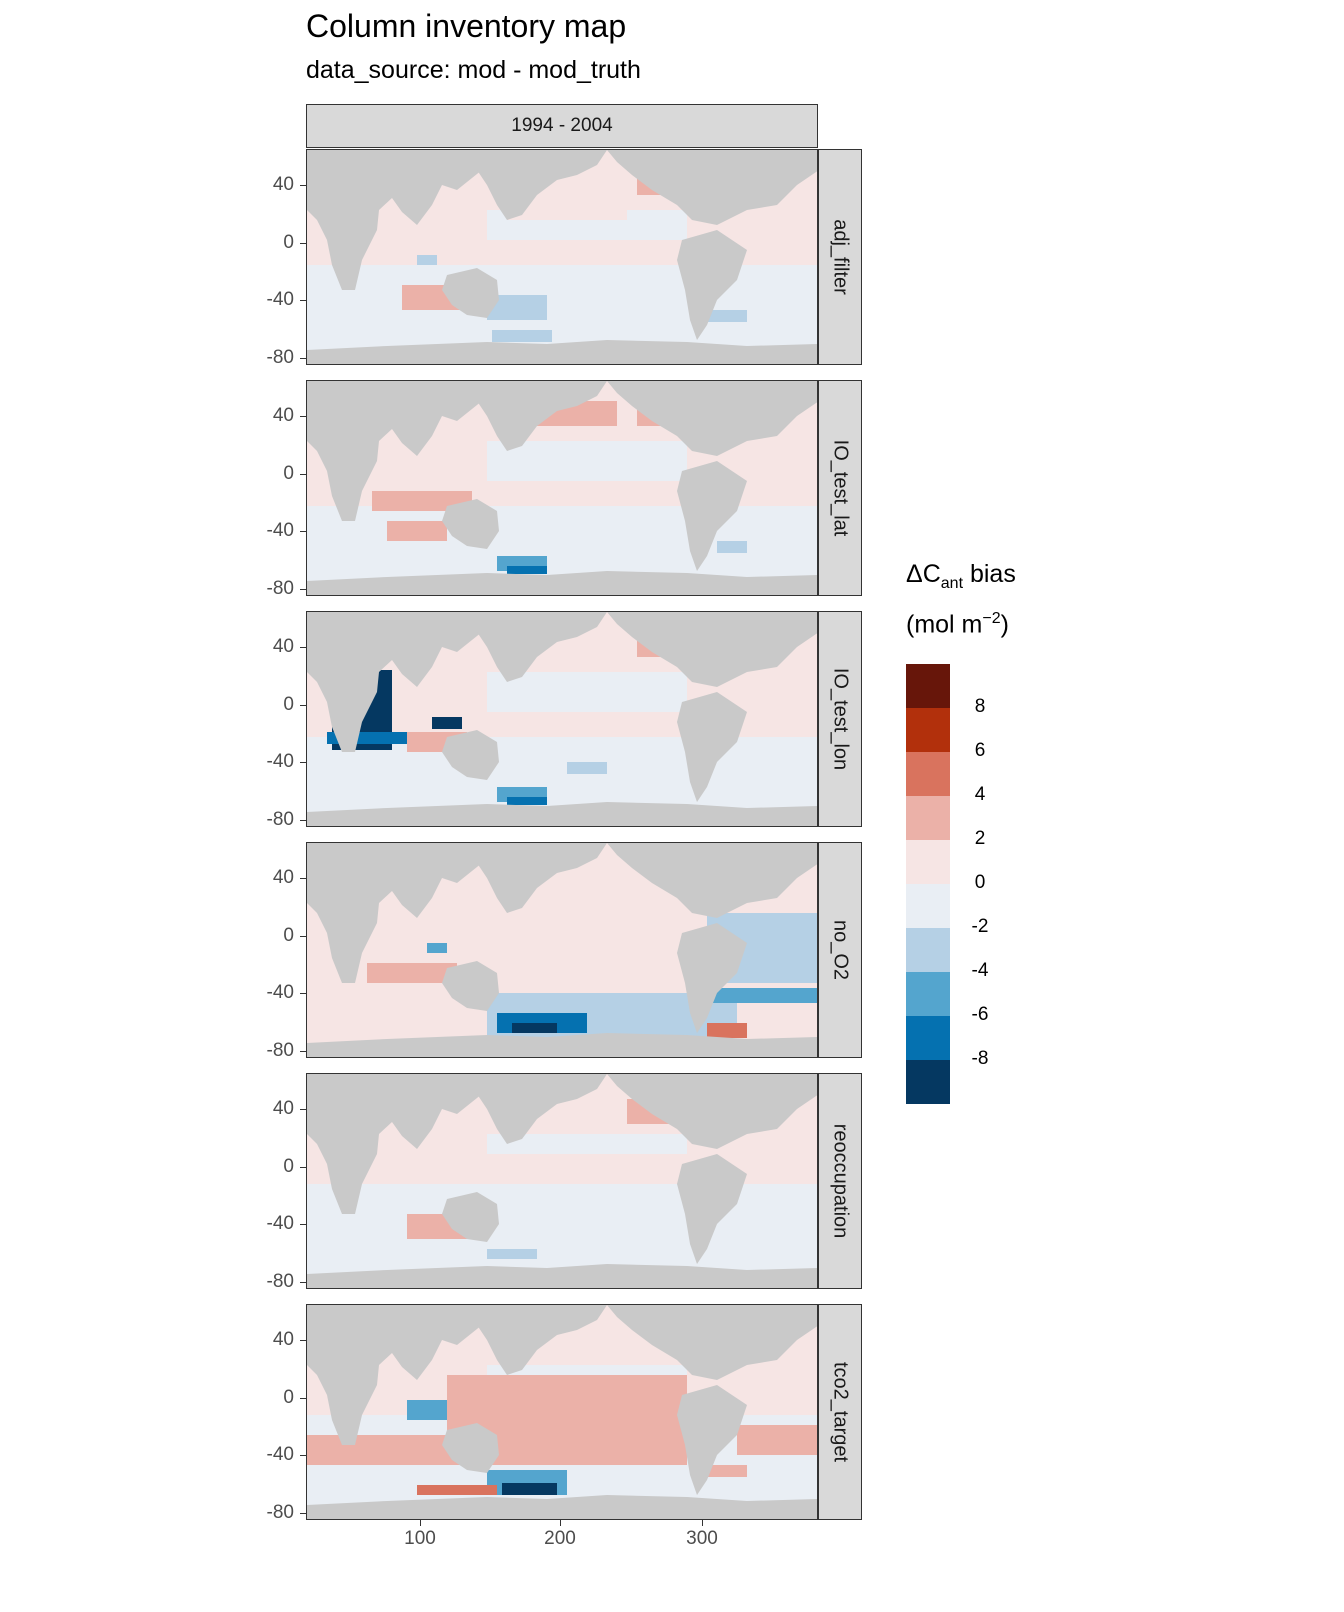  I want to click on legend-break-label: 4, so click(980, 794).